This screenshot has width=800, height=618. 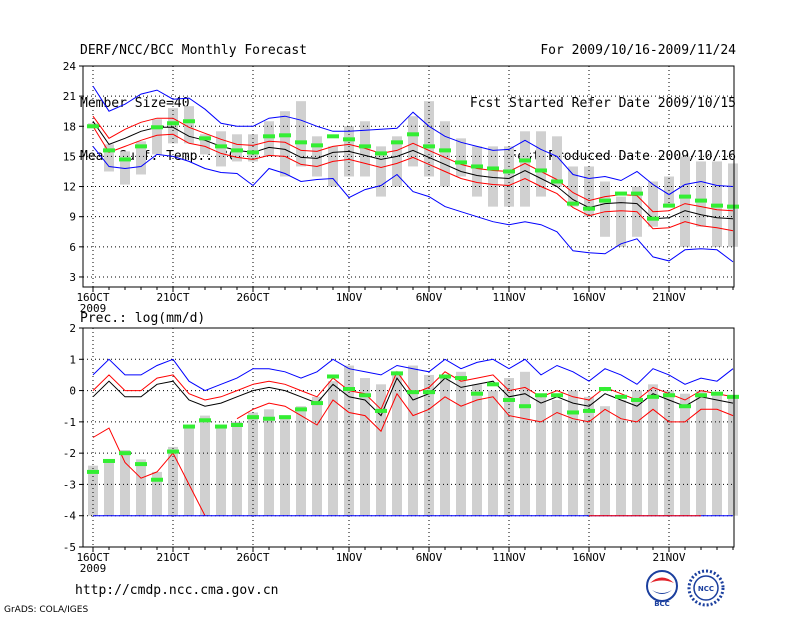 What do you see at coordinates (142, 318) in the screenshot?
I see `precip-panel-title: Prec.: log(mm/d)` at bounding box center [142, 318].